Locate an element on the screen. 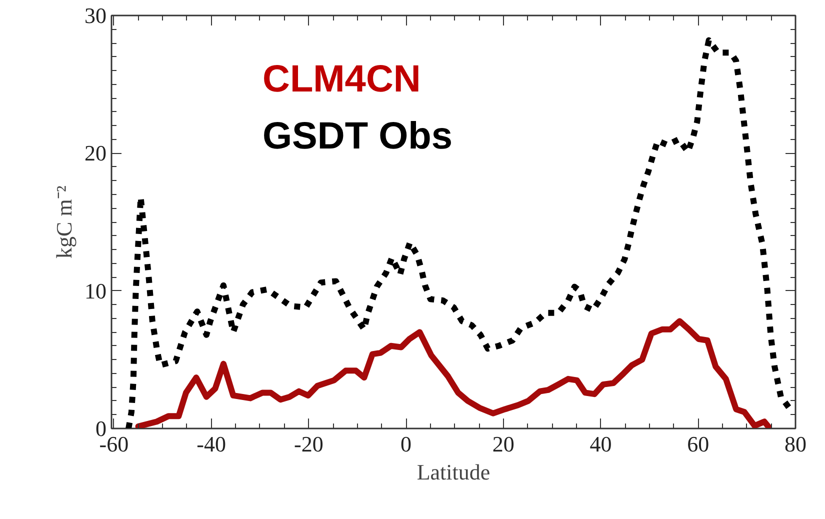 The image size is (825, 519). y-tick-label: 20 is located at coordinates (95, 153).